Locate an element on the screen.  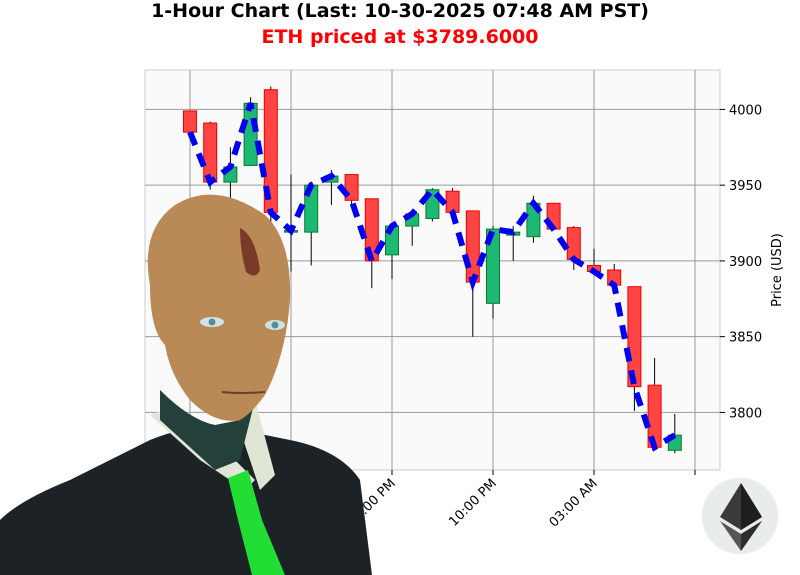
x-tick-label: 03:00 AM is located at coordinates (574, 503).